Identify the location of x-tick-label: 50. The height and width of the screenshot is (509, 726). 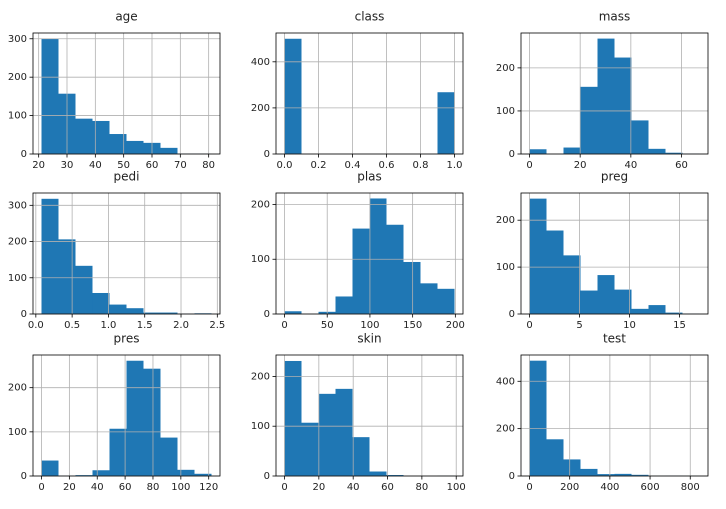
(327, 325).